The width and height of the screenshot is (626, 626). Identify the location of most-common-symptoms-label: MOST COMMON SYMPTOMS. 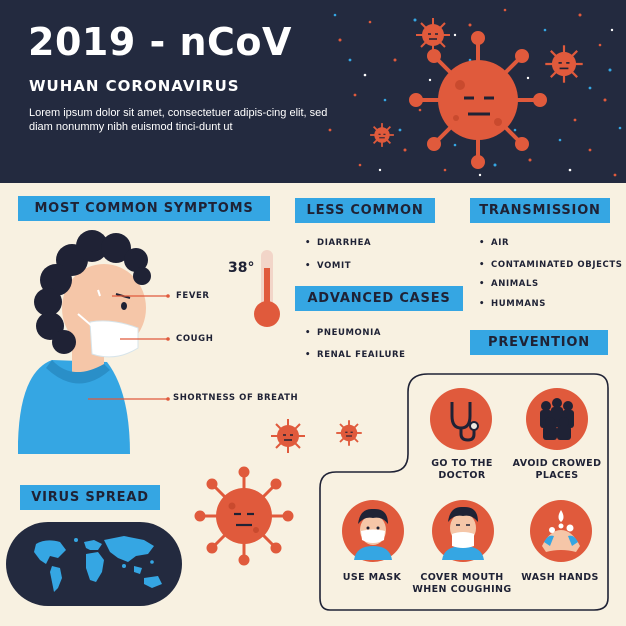
(144, 208).